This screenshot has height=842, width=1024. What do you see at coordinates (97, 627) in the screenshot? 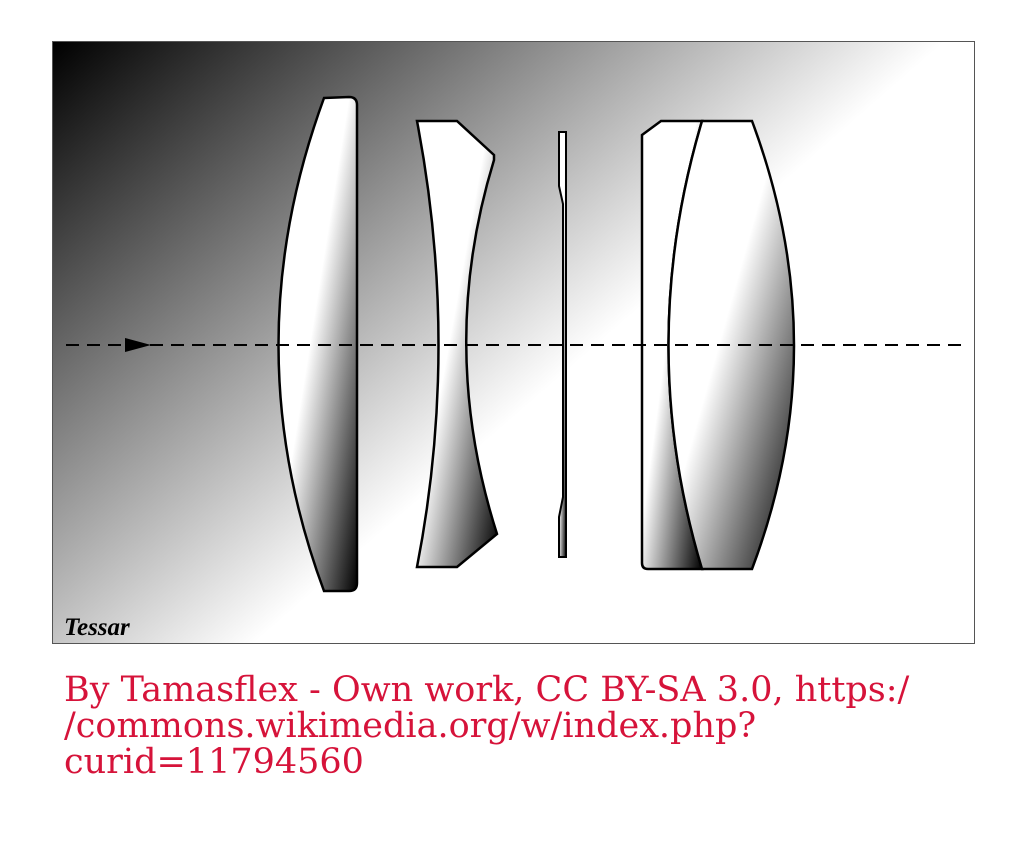
I see `diagram-label: Tessar` at bounding box center [97, 627].